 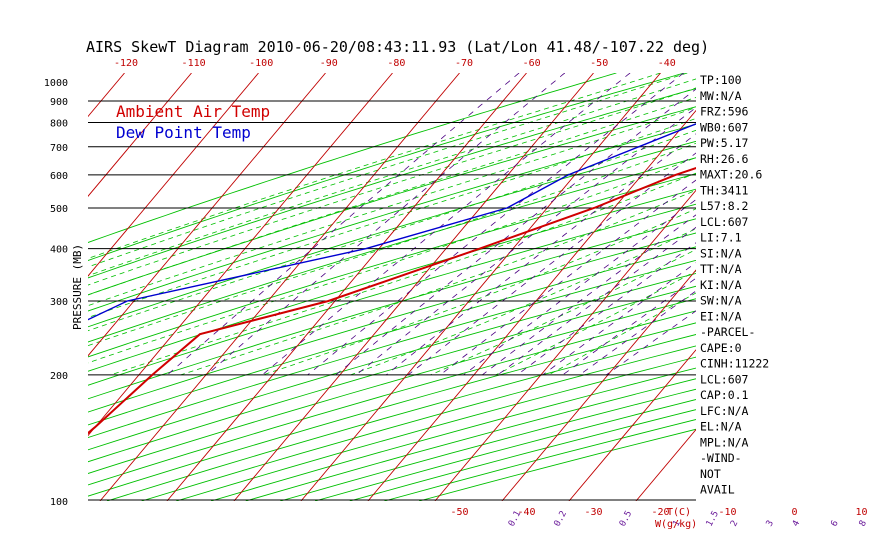 What do you see at coordinates (770, 523) in the screenshot?
I see `mixing-ratio-tick-label: 3` at bounding box center [770, 523].